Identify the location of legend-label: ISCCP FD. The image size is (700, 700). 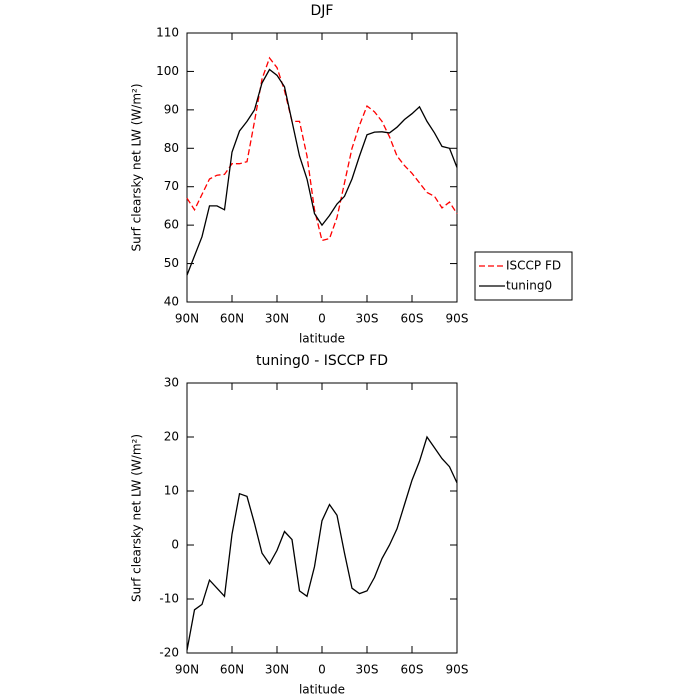
(533, 266).